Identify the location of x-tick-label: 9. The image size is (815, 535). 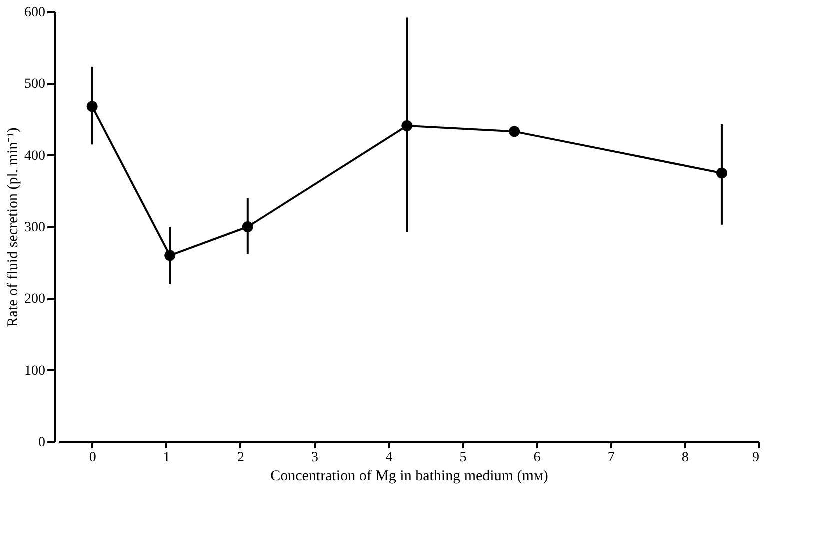
(756, 458).